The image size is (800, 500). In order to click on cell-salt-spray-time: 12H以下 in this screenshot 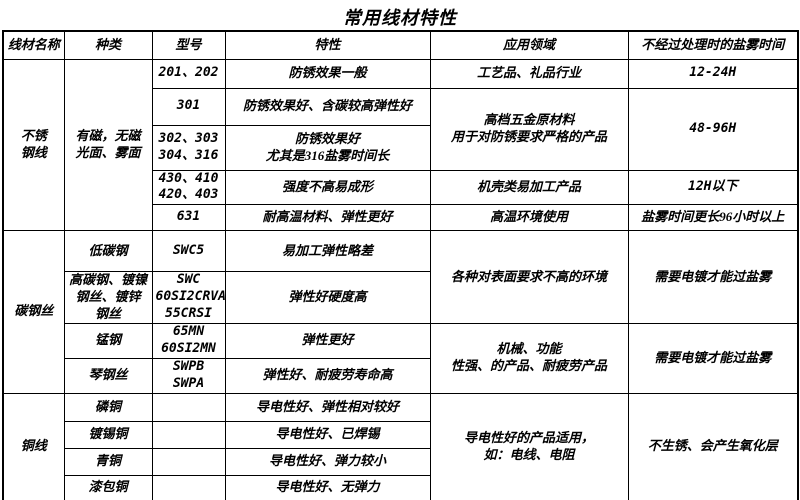, I will do `click(713, 187)`.